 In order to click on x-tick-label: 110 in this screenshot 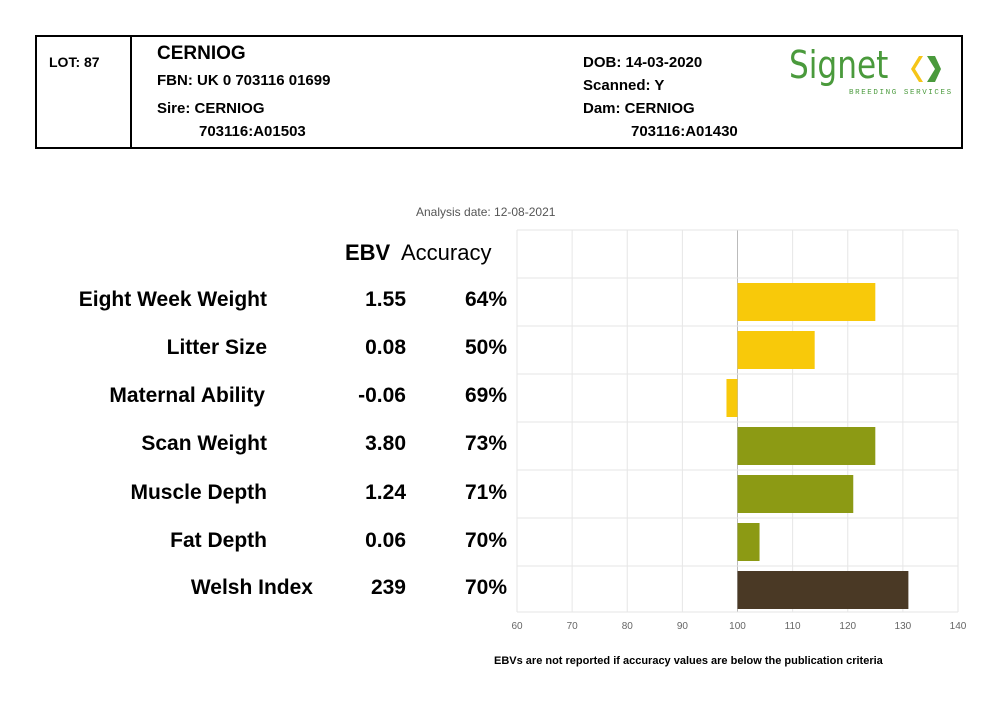, I will do `click(793, 626)`.